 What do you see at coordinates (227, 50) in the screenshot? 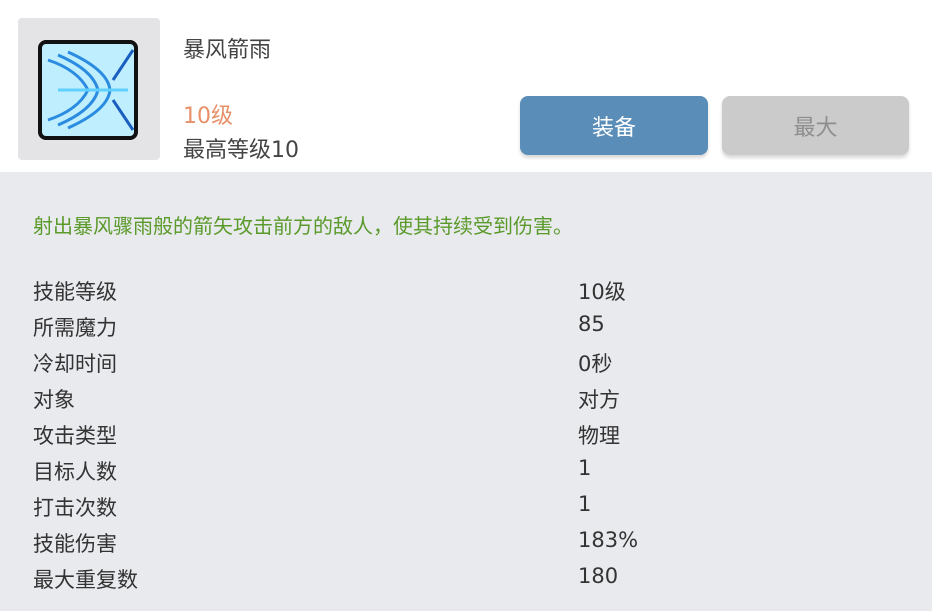
I see `skill-name: 暴风箭雨` at bounding box center [227, 50].